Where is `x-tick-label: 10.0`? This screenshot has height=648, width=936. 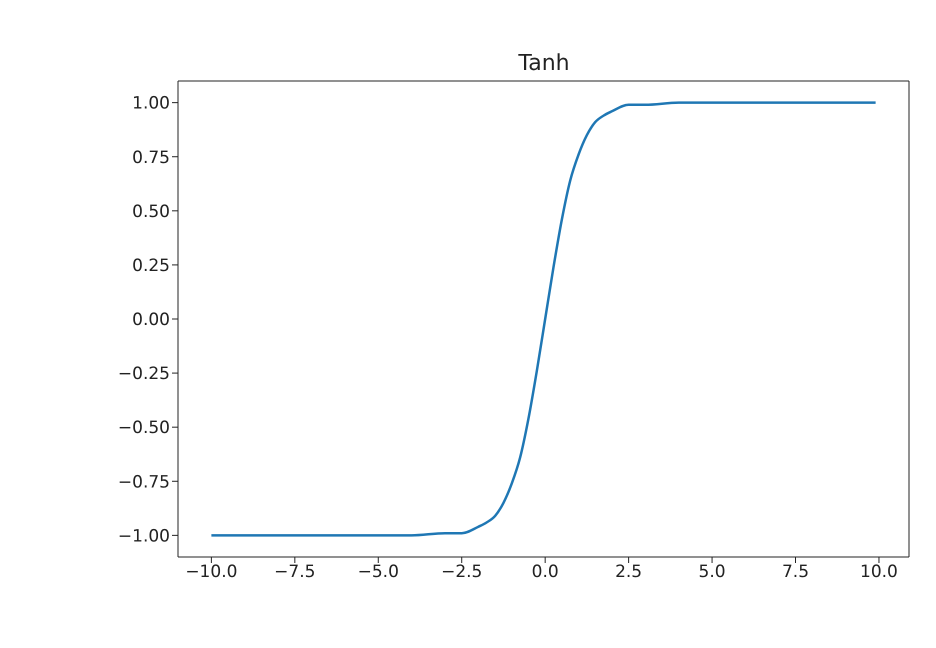
x-tick-label: 10.0 is located at coordinates (879, 572).